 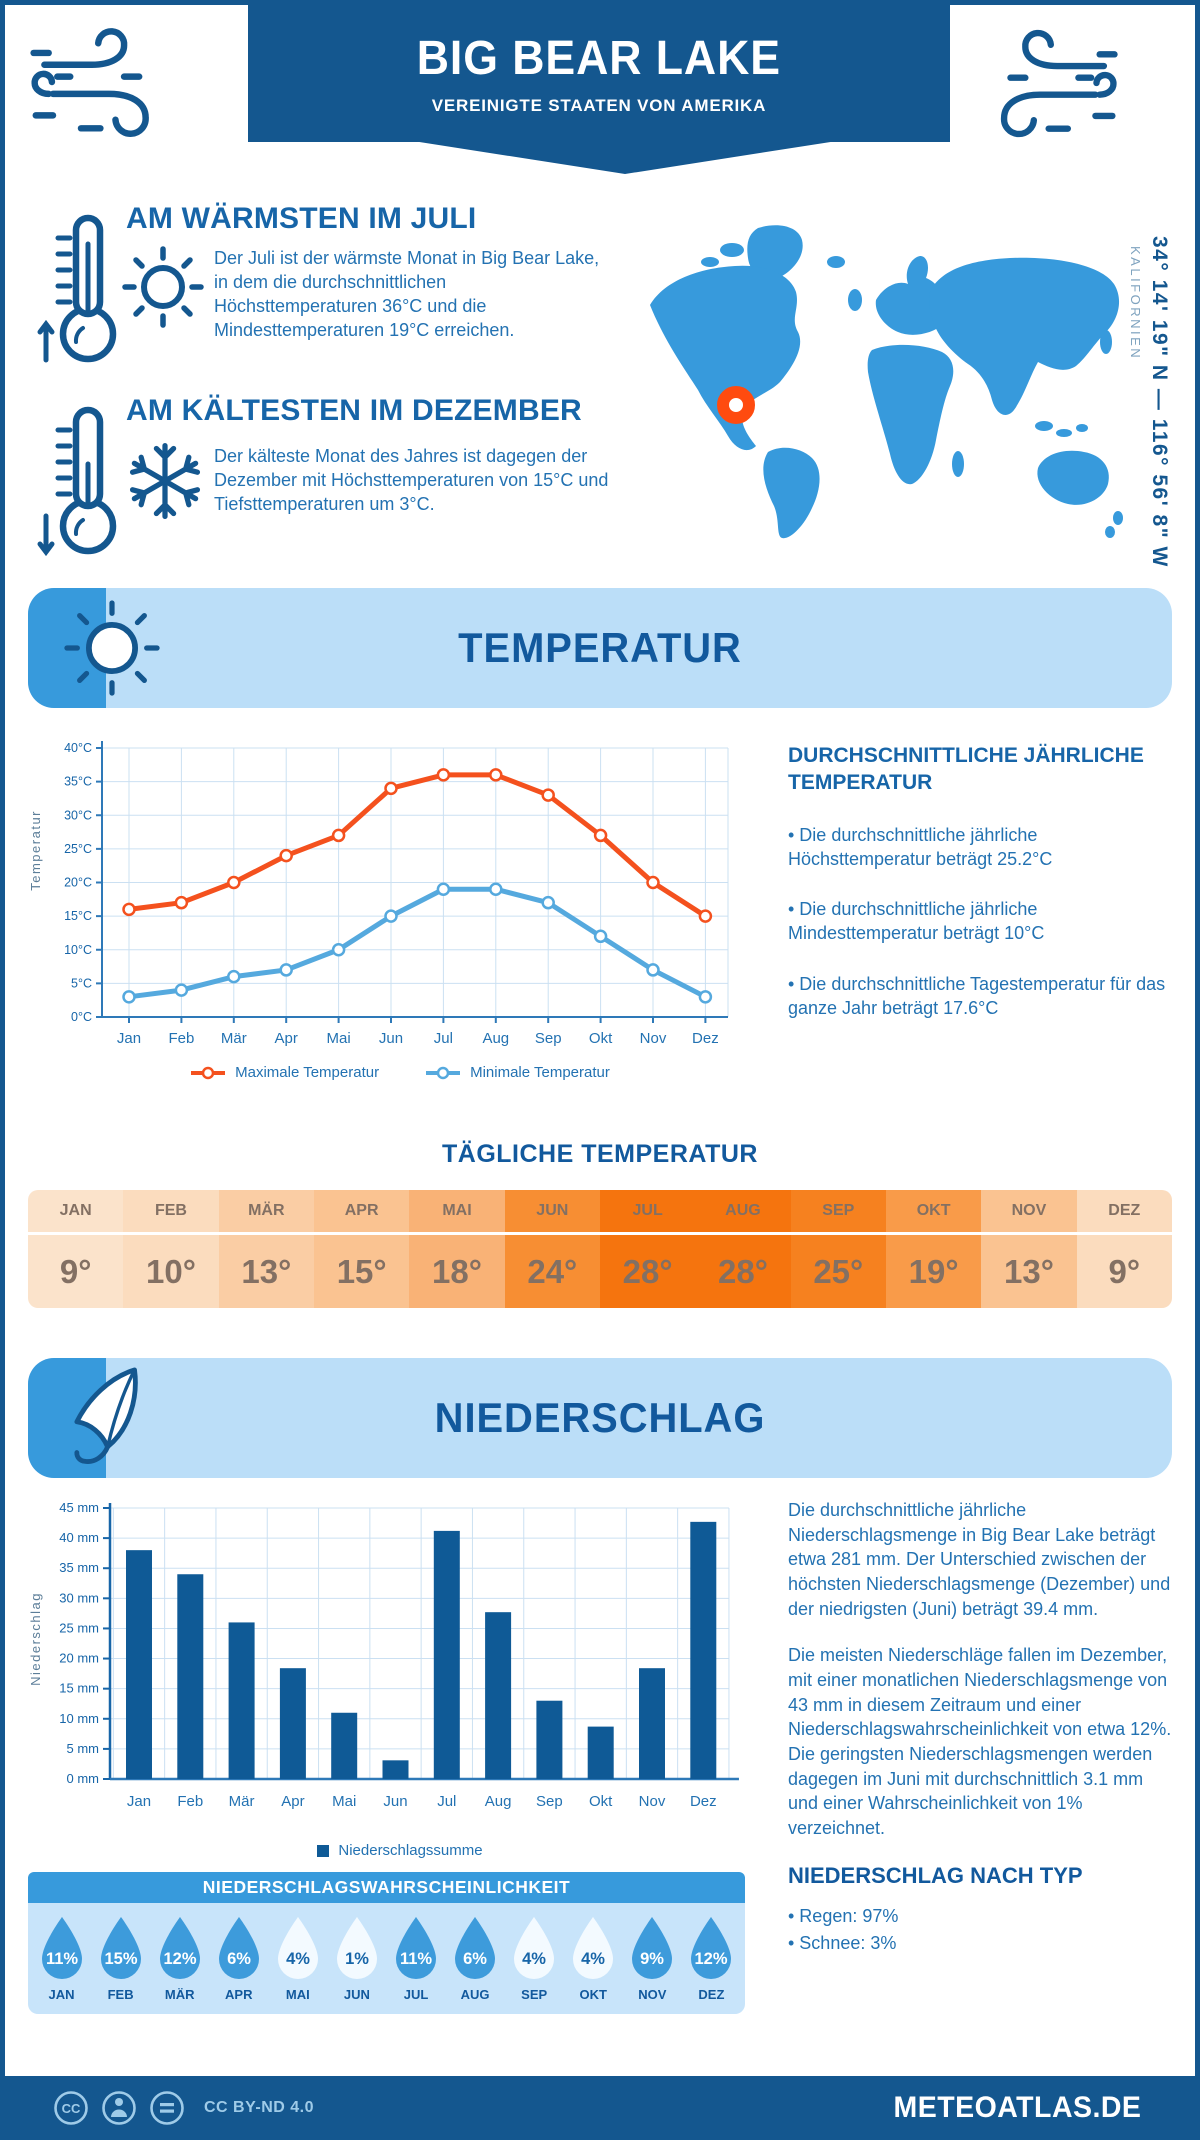 What do you see at coordinates (71, 2108) in the screenshot?
I see `cc-icon: CC` at bounding box center [71, 2108].